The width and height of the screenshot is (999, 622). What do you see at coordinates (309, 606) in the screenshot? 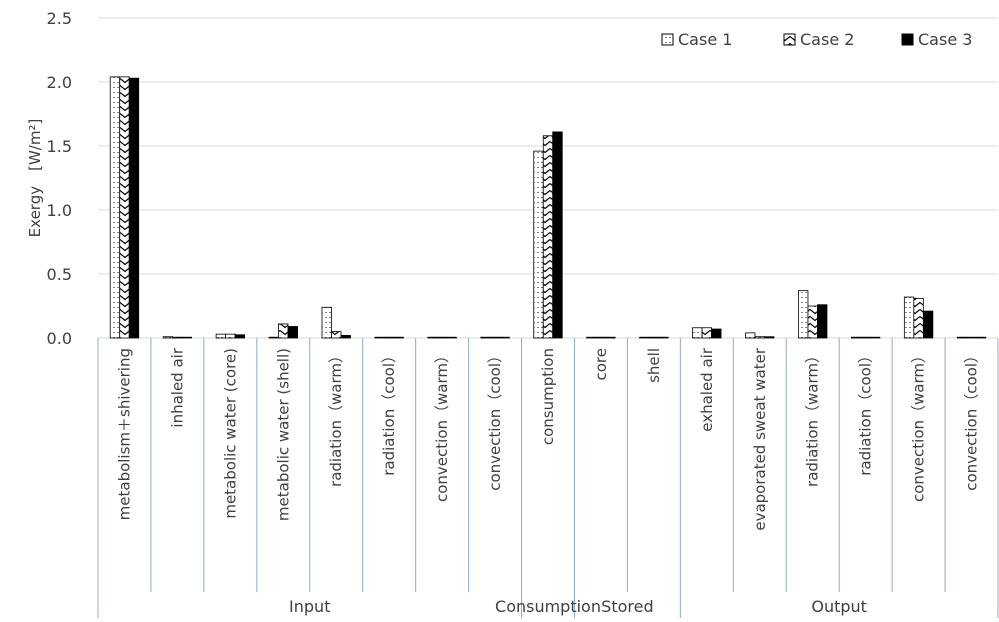
I see `group-label: Input` at bounding box center [309, 606].